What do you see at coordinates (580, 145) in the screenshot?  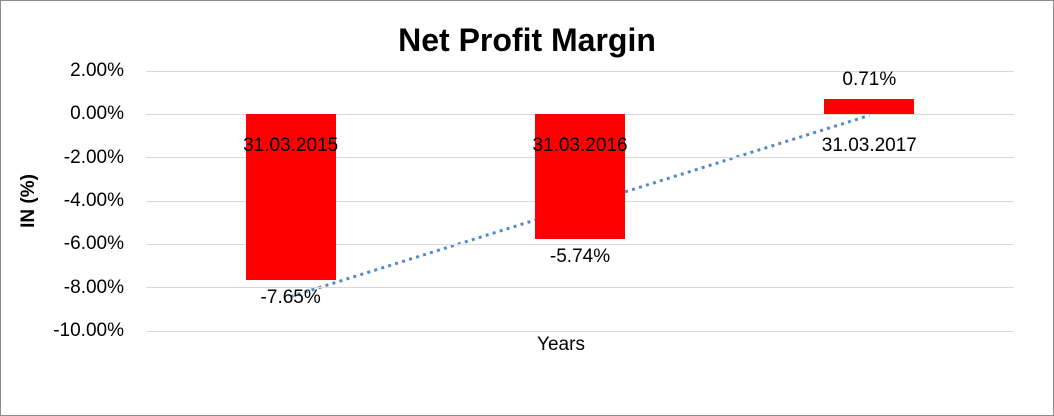 I see `category-label: 31.03.2016` at bounding box center [580, 145].